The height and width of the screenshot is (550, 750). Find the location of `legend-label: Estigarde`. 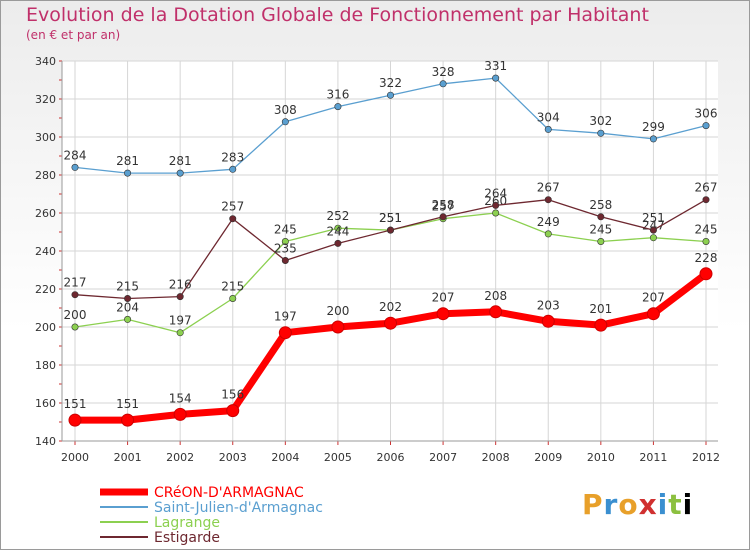

legend-label: Estigarde is located at coordinates (187, 538).